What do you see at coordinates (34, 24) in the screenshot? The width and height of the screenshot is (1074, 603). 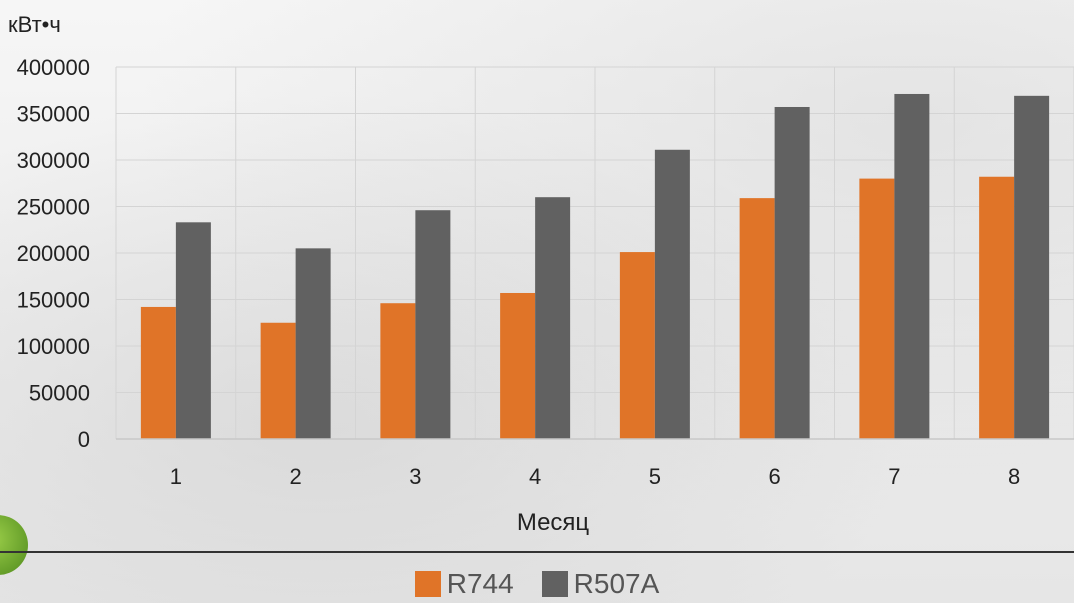 I see `y-axis-unit-label: кВт•ч` at bounding box center [34, 24].